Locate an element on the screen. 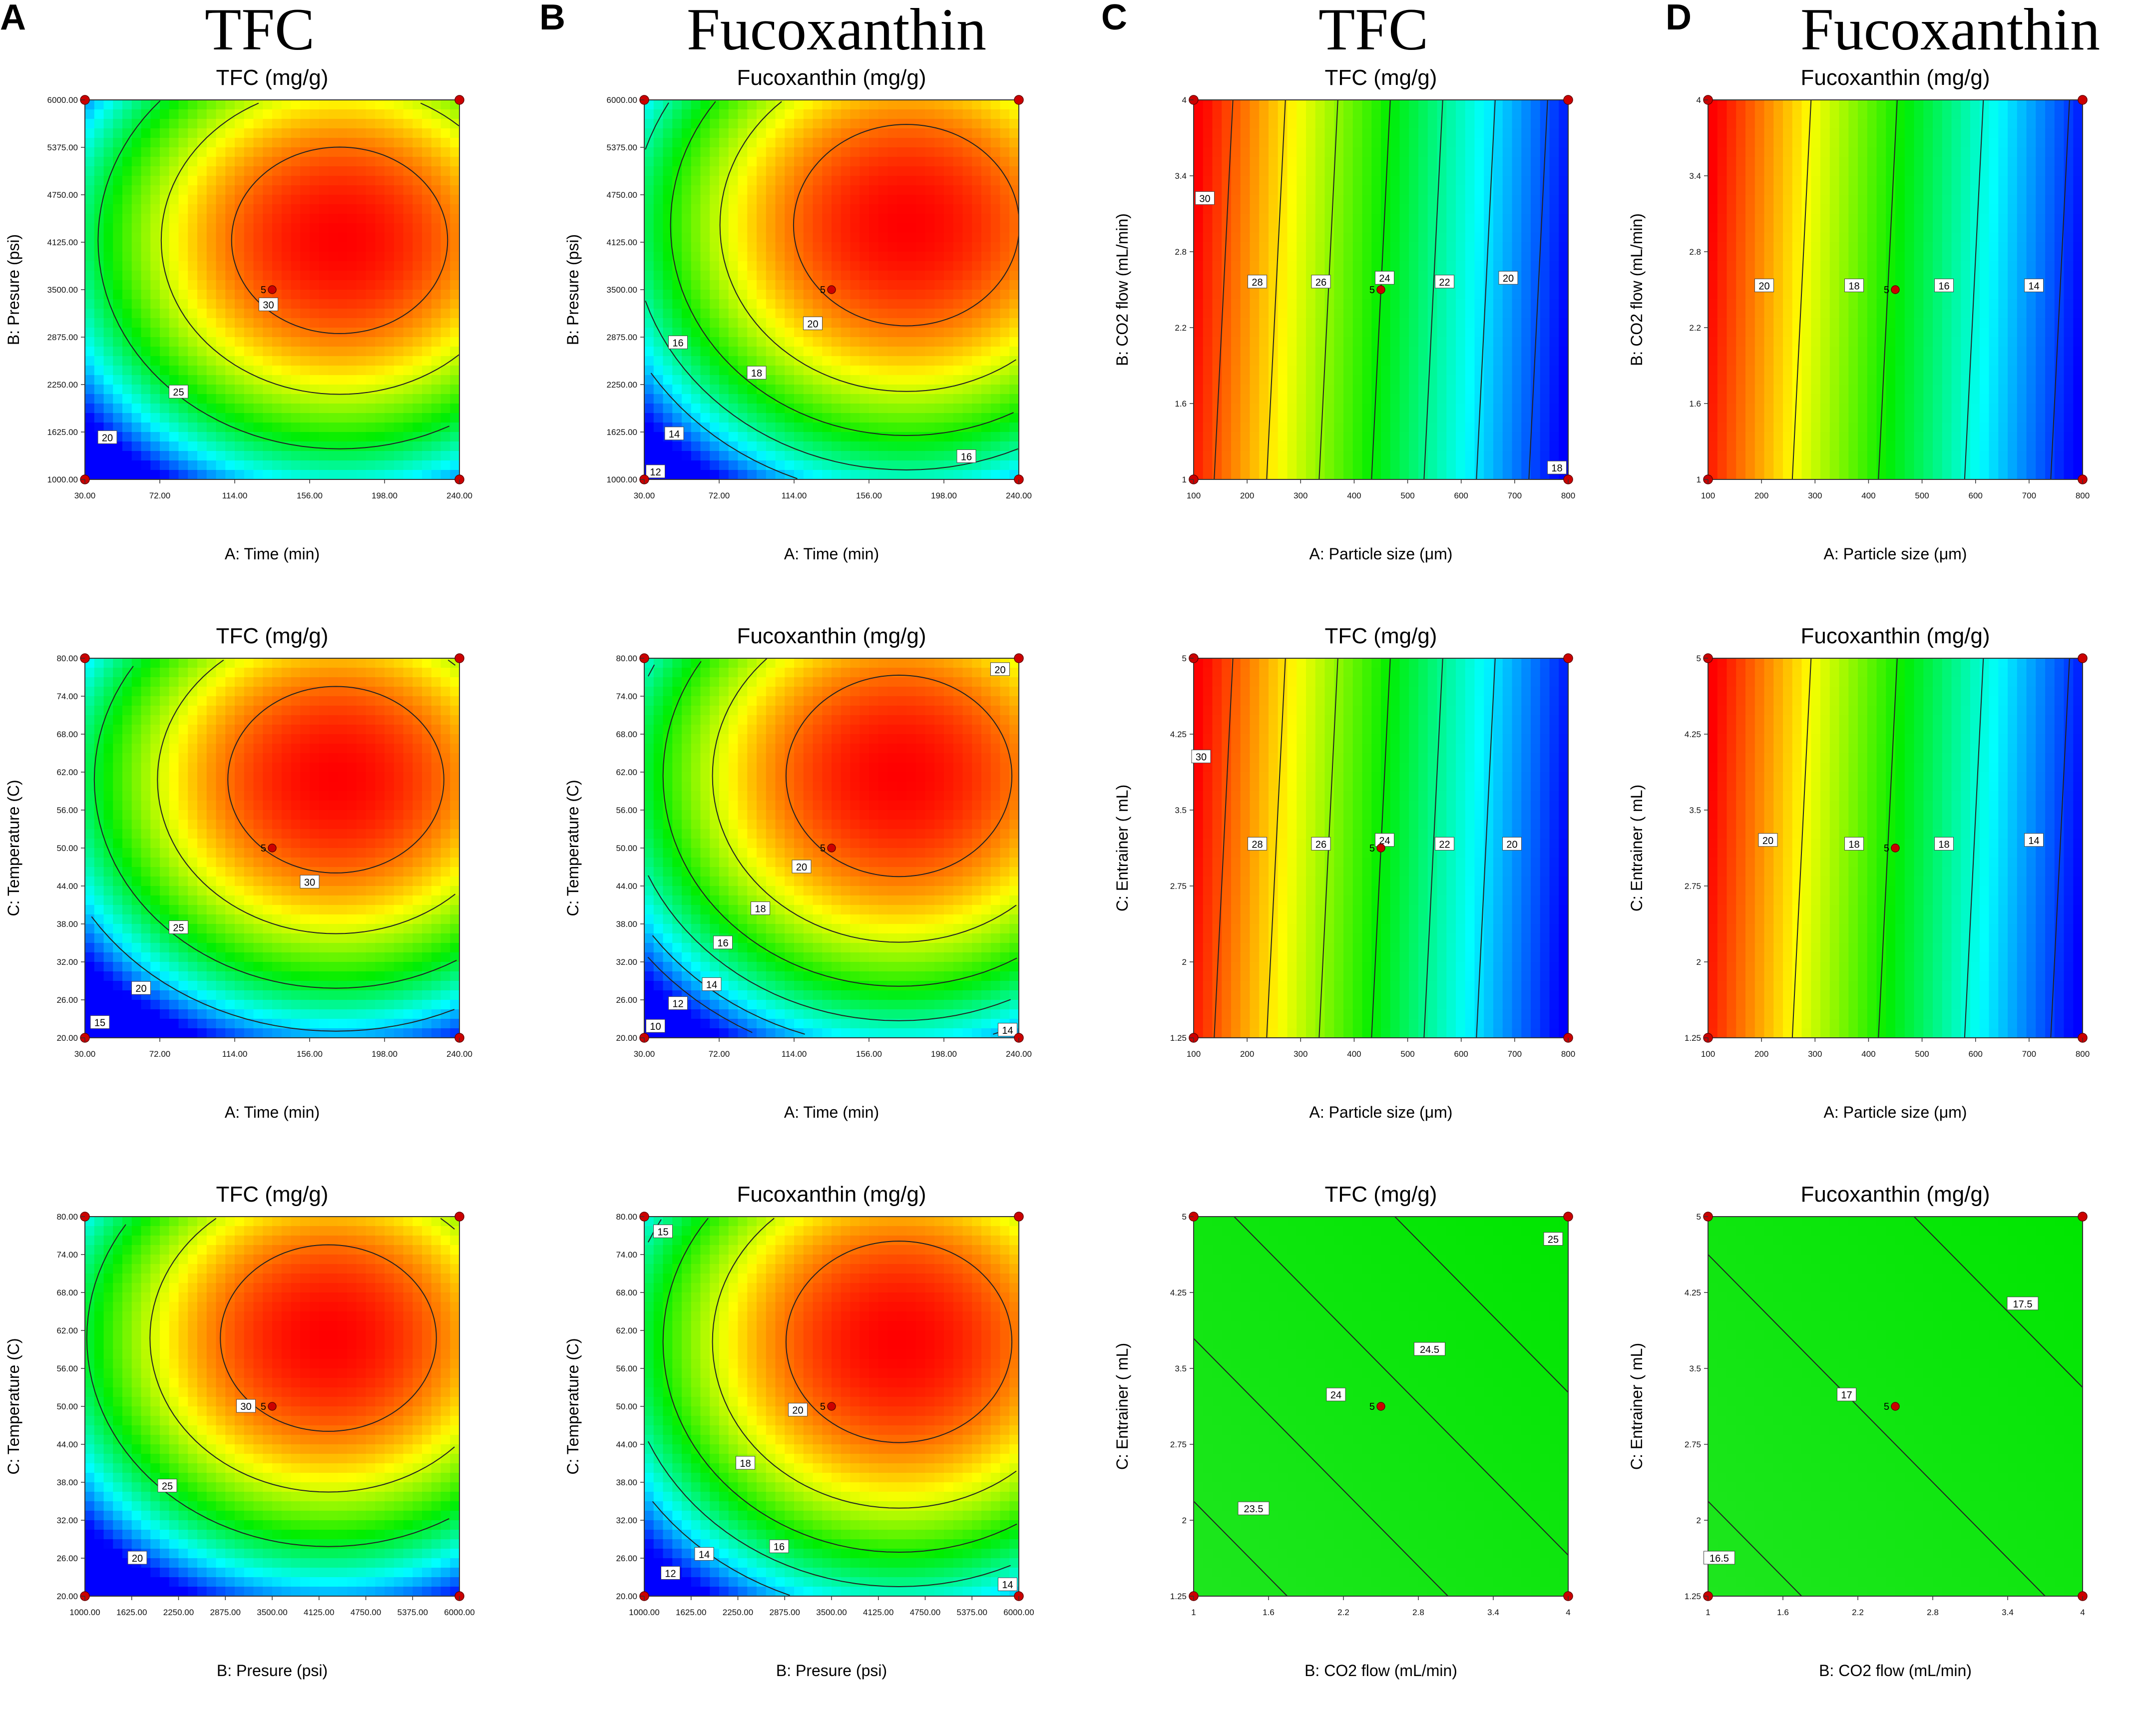  contour-label-text: 20 is located at coordinates (137, 1558).